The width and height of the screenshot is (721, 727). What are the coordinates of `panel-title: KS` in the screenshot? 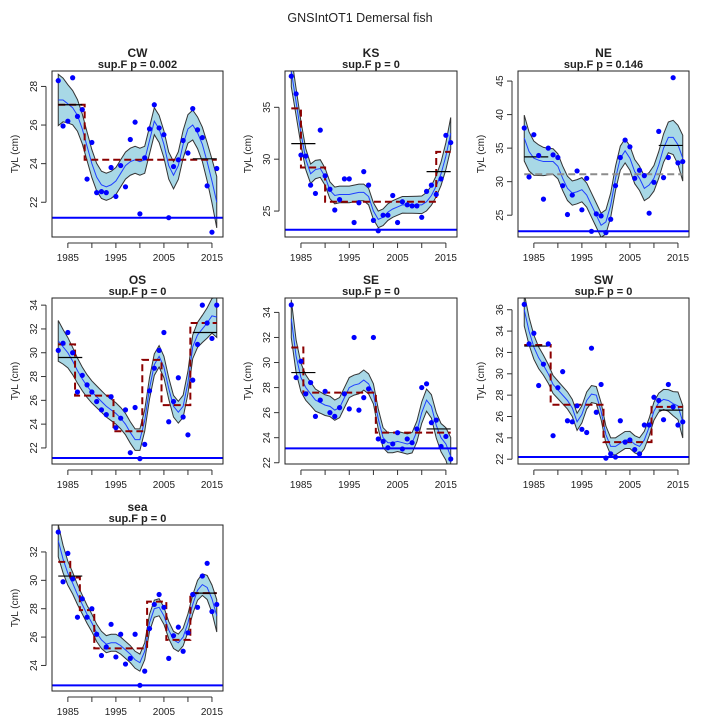 It's located at (371, 53).